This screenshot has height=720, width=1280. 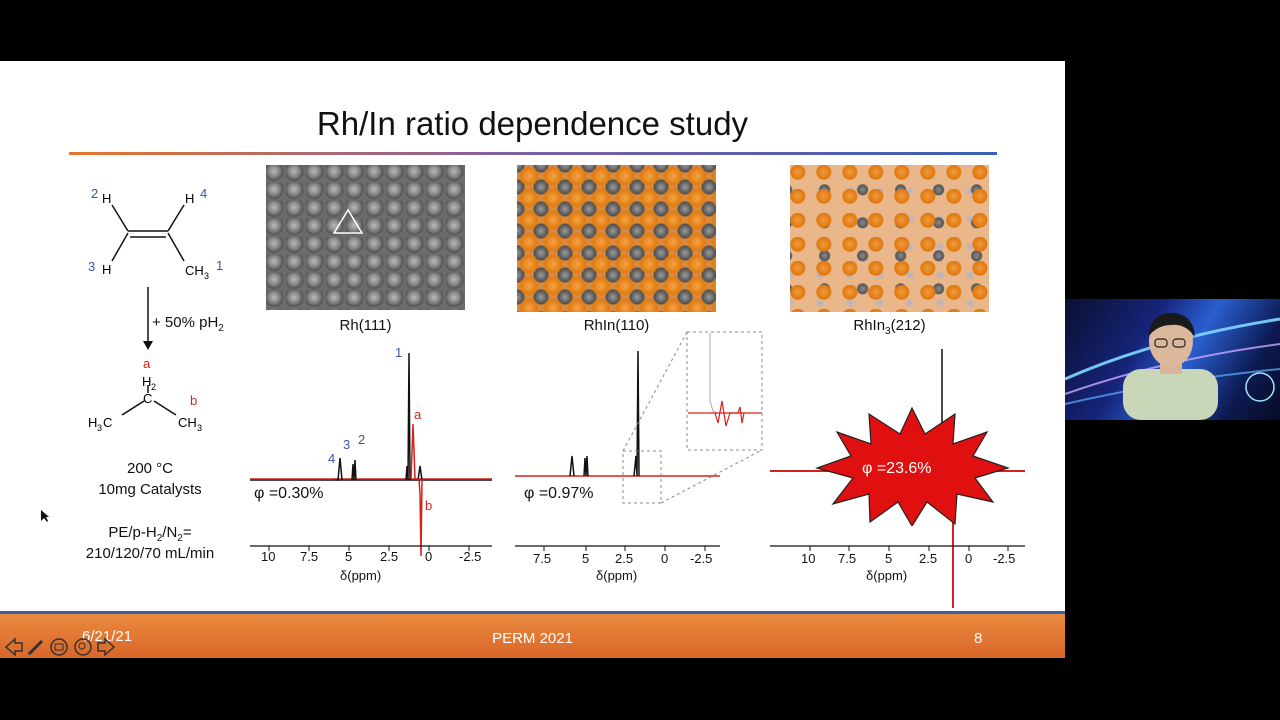 I want to click on footer-page-number: 8, so click(x=978, y=638).